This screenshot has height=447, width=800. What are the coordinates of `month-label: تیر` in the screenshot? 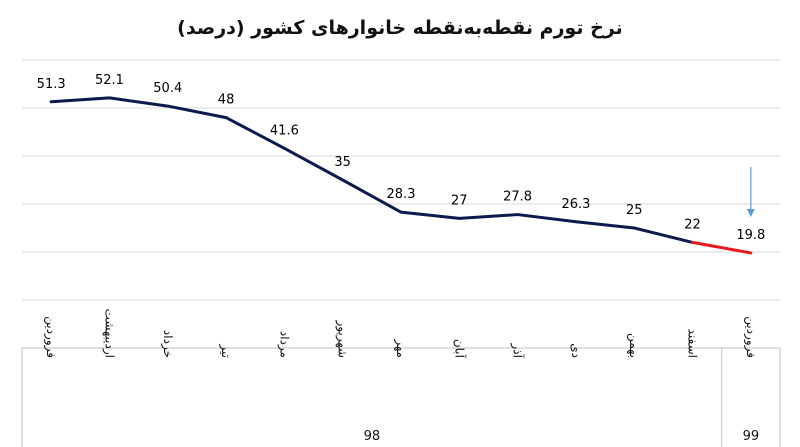 It's located at (225, 350).